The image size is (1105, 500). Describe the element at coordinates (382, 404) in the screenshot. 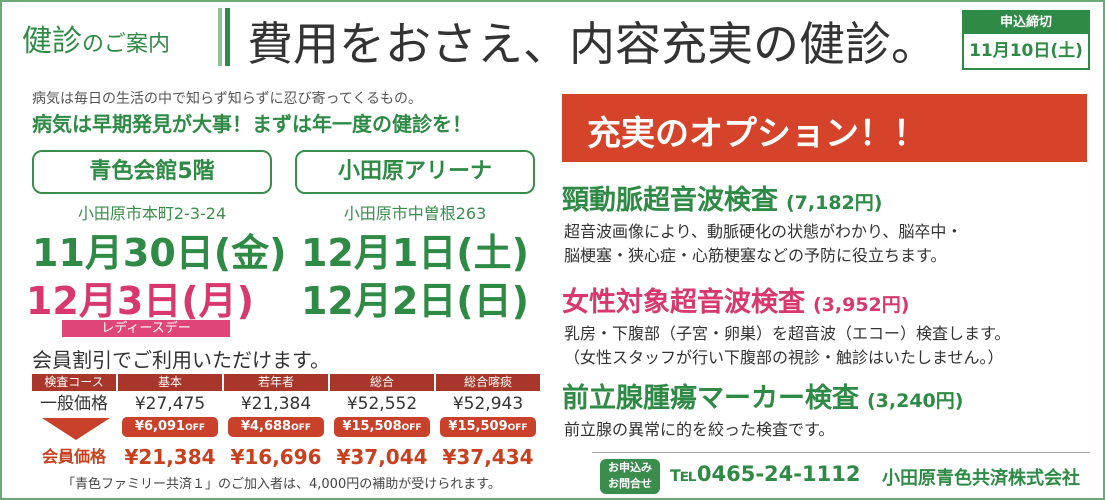

I see `regular-price: ¥52,552` at that location.